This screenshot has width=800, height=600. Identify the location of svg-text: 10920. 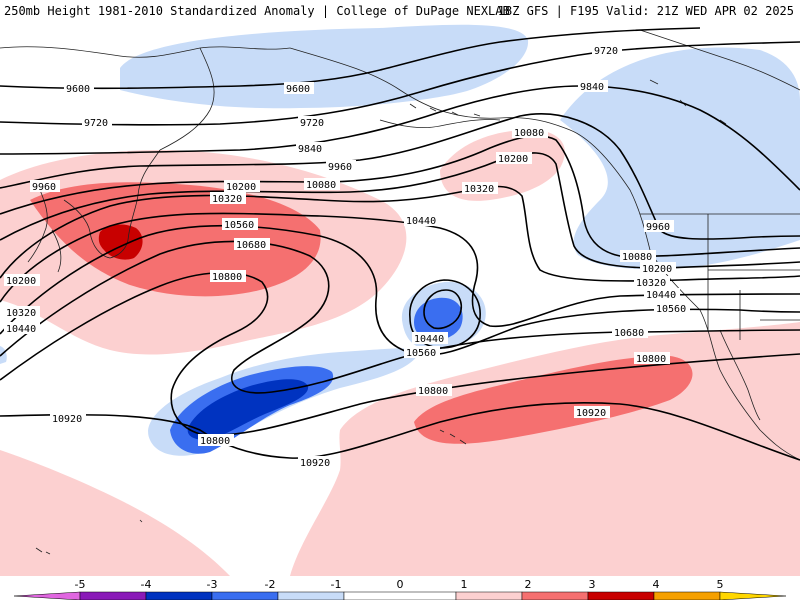
(67, 419).